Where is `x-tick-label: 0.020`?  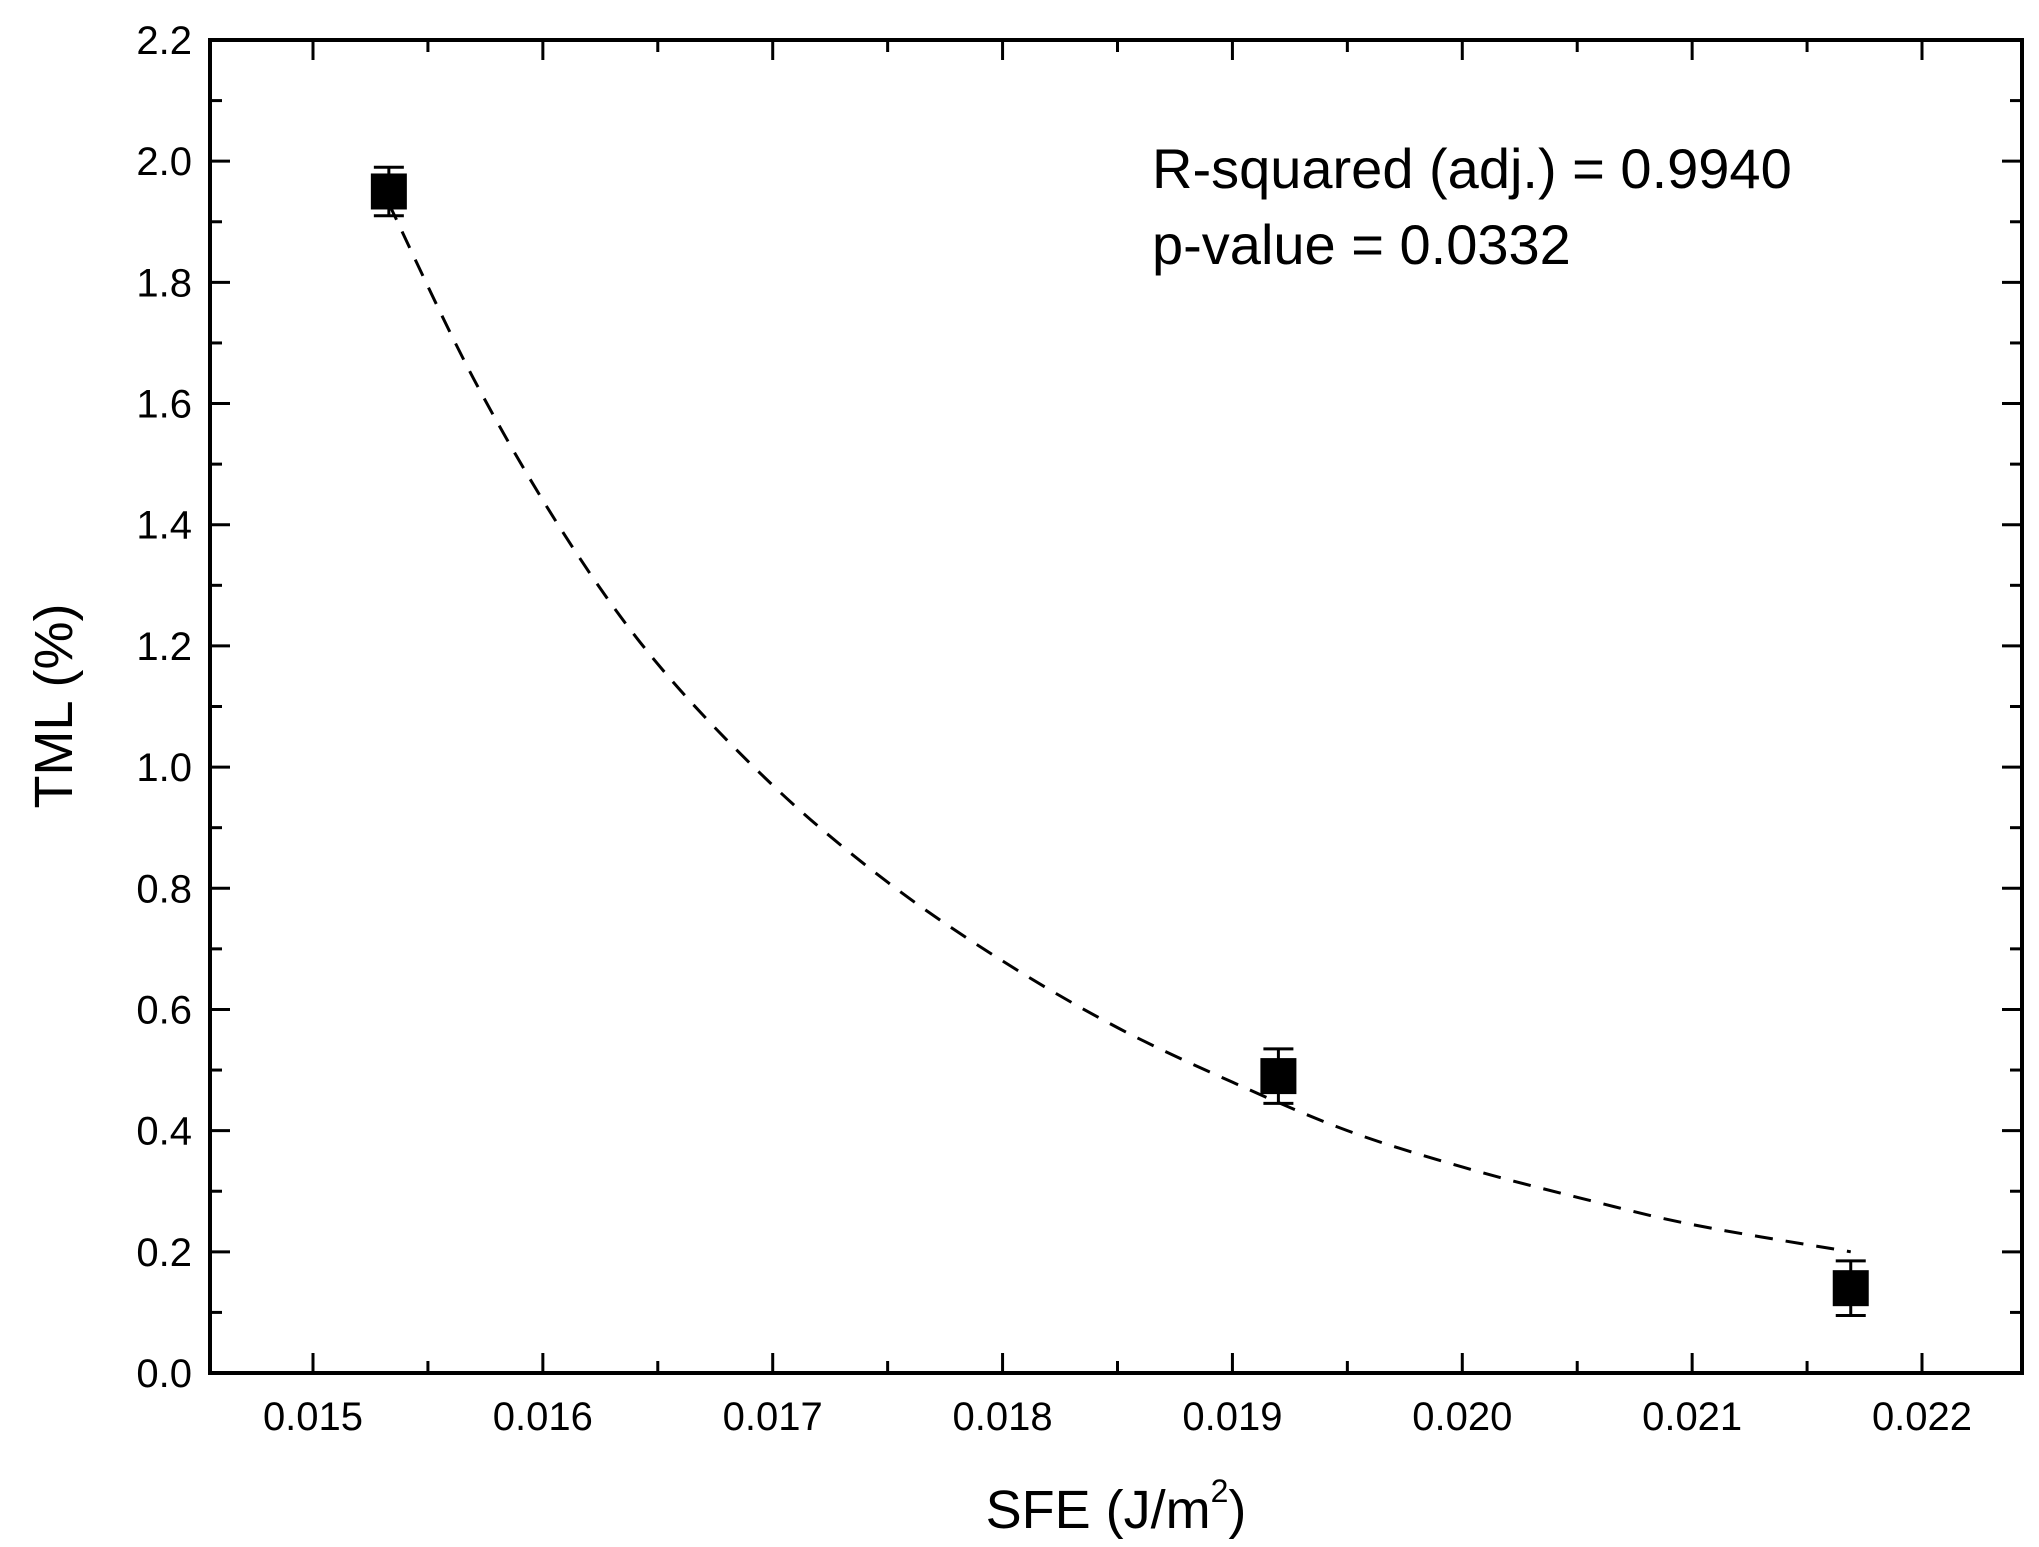
x-tick-label: 0.020 is located at coordinates (1462, 1417).